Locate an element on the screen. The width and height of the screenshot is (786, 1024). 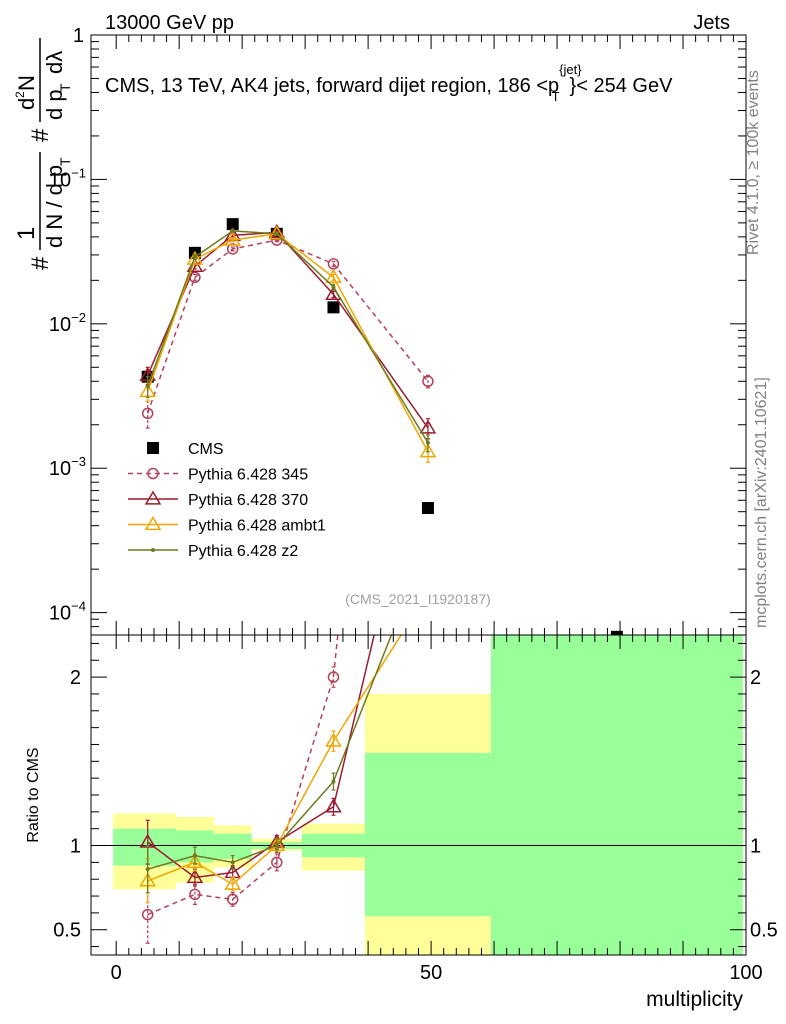
legend-marker-cms is located at coordinates (153, 448).